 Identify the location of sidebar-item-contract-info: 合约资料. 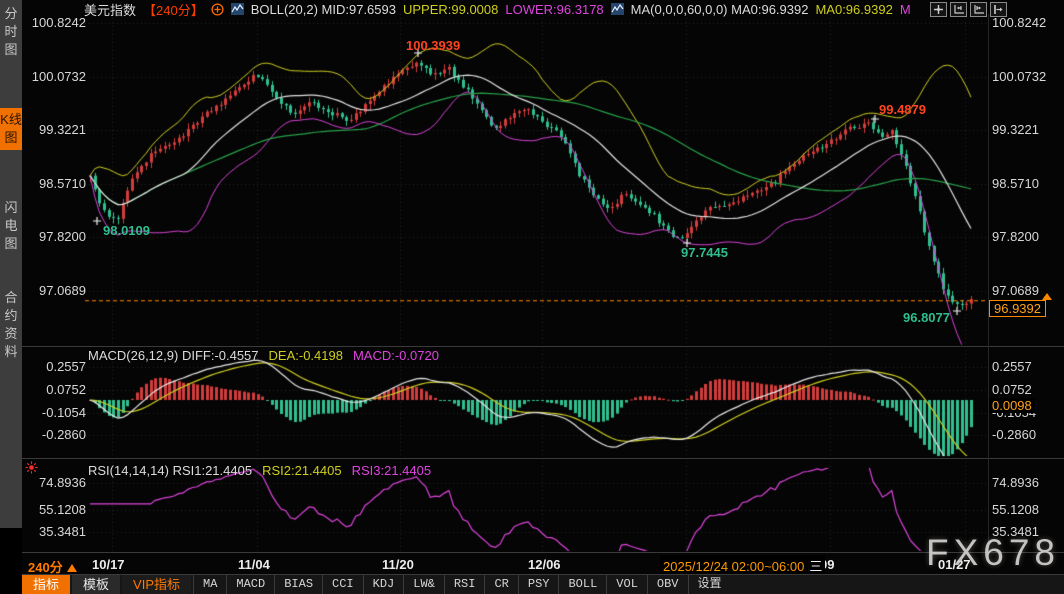
(11, 324).